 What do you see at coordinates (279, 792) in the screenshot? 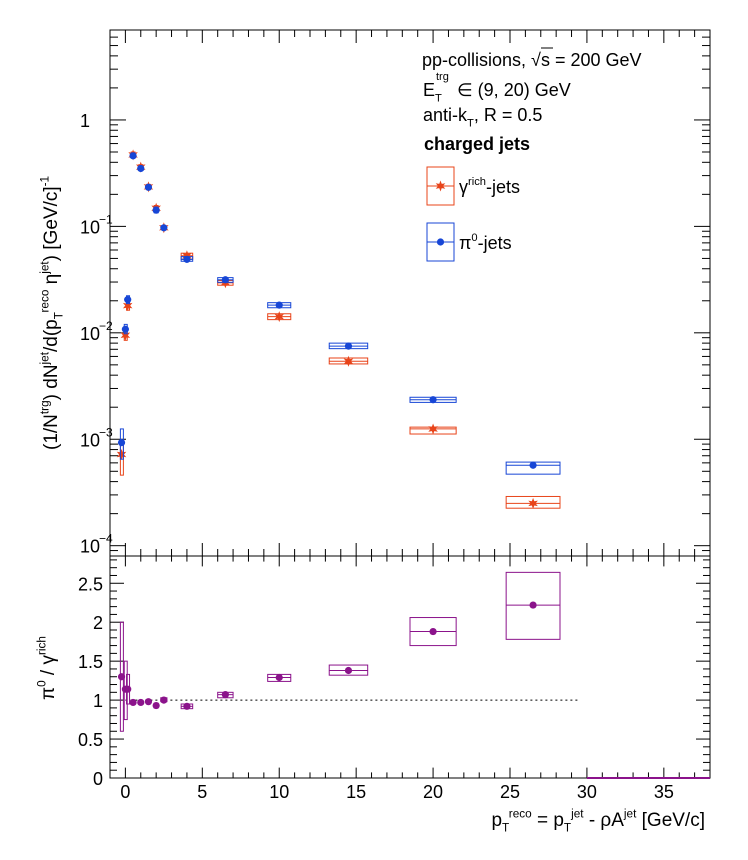
I see `x-tick-label: 10` at bounding box center [279, 792].